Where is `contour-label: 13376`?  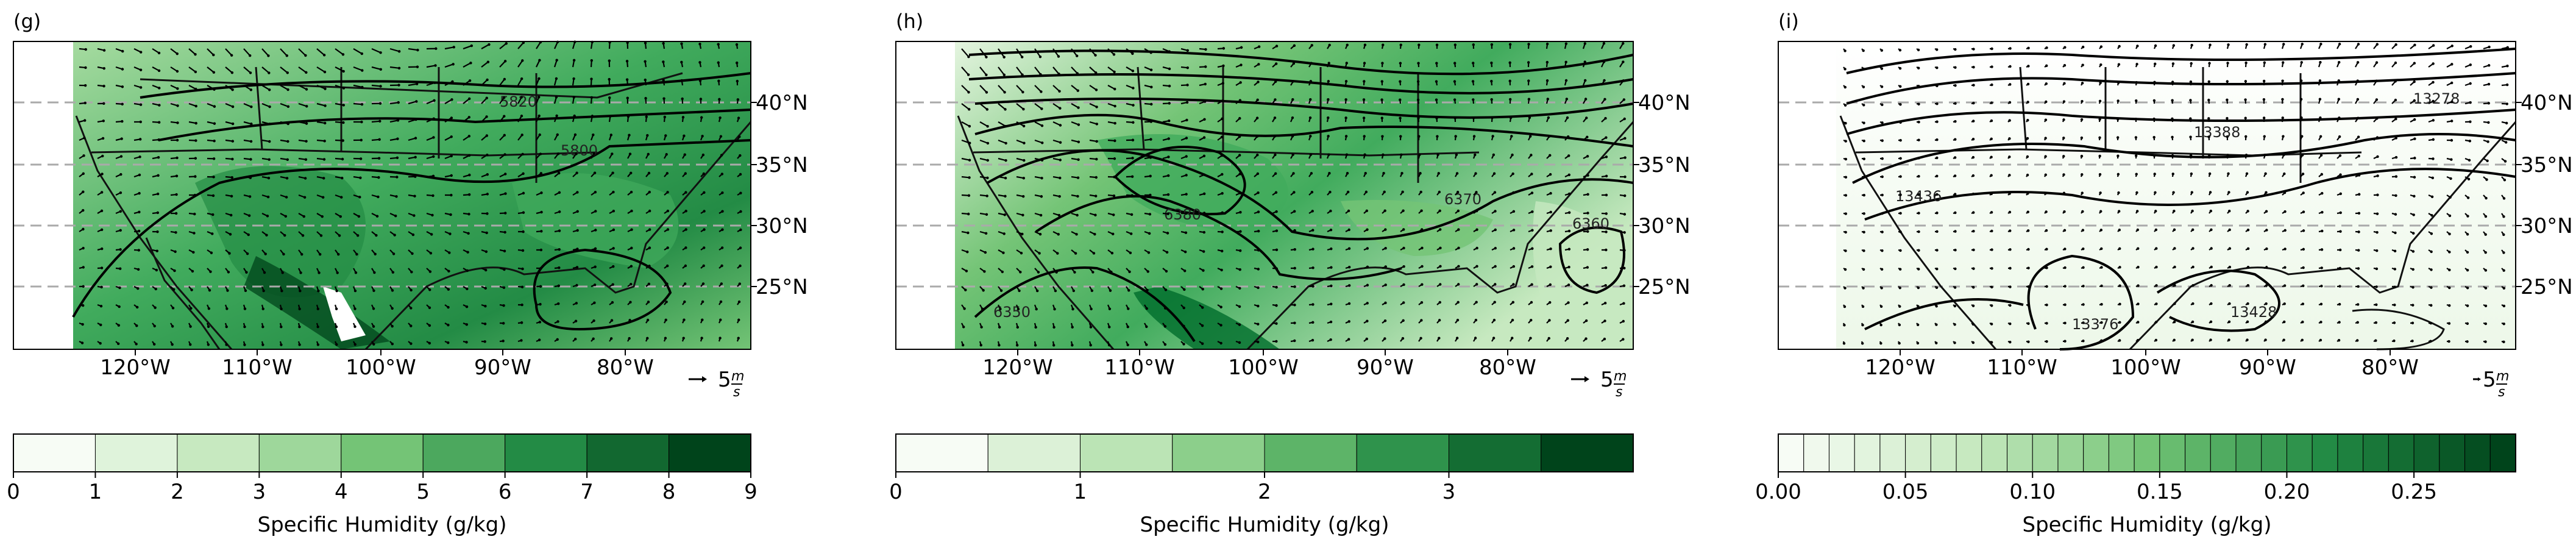 contour-label: 13376 is located at coordinates (2095, 324).